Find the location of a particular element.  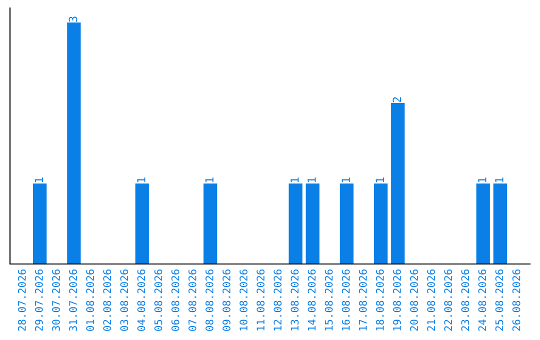

x-tick-label: 08.08.2026 is located at coordinates (210, 300).